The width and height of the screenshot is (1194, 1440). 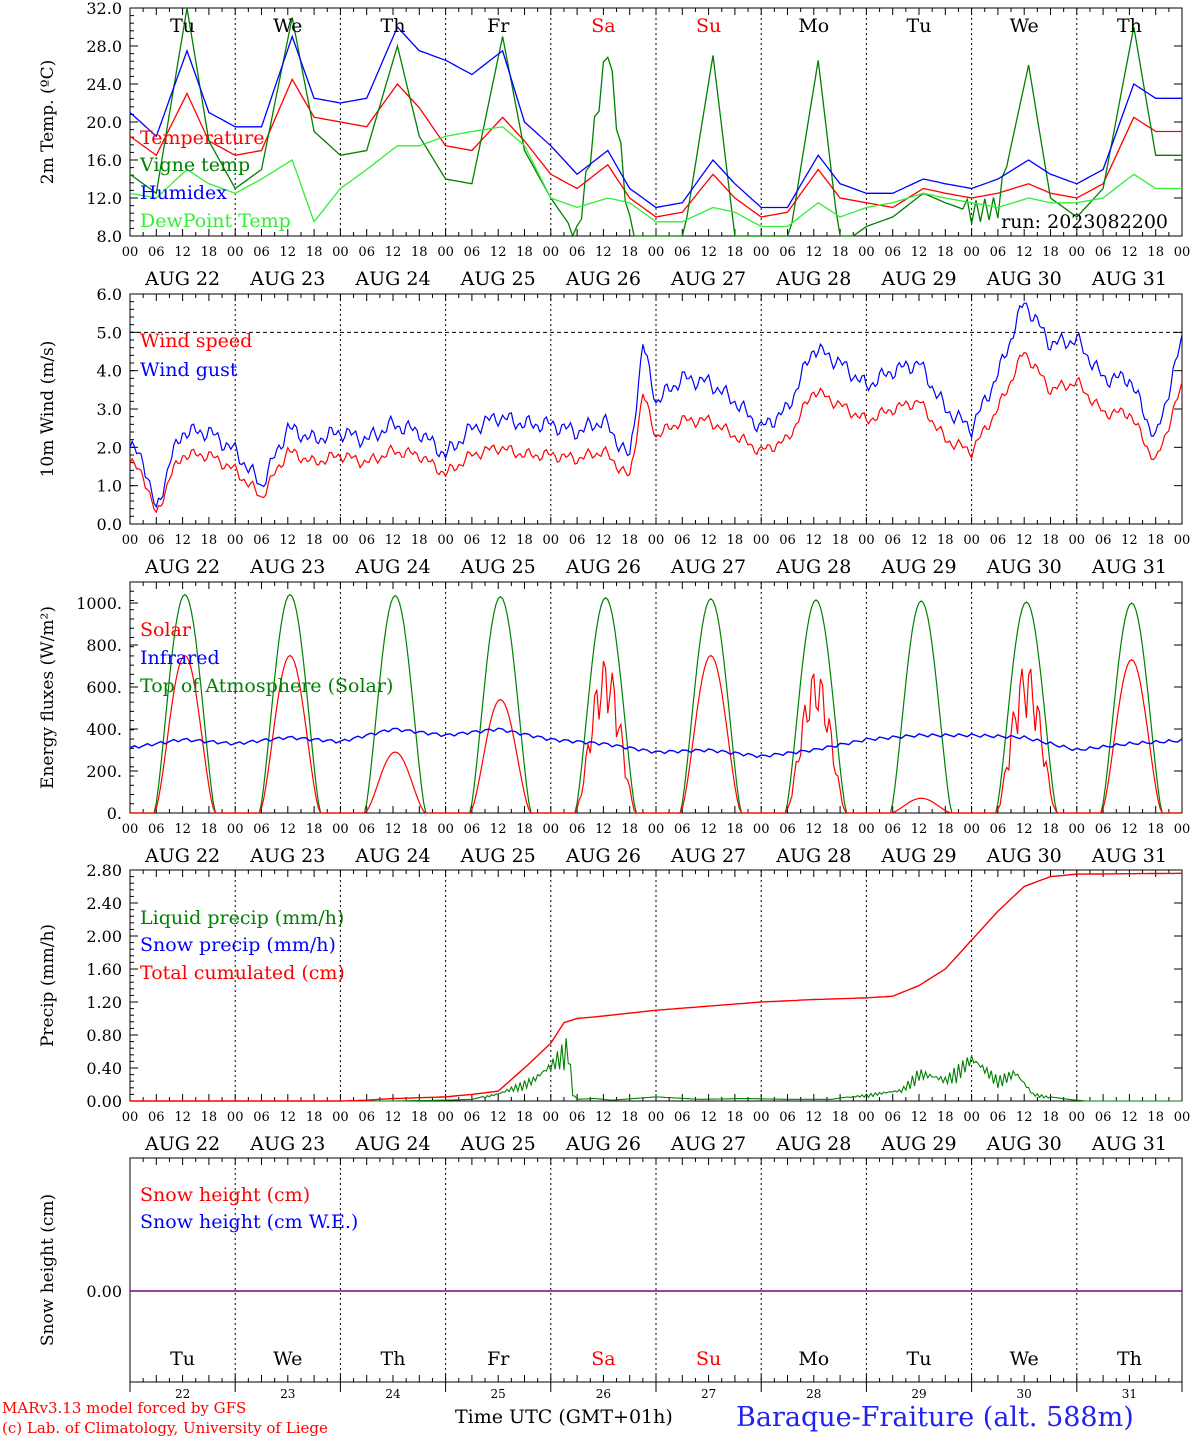 What do you see at coordinates (215, 221) in the screenshot?
I see `legend-entry: DewPoint Temp` at bounding box center [215, 221].